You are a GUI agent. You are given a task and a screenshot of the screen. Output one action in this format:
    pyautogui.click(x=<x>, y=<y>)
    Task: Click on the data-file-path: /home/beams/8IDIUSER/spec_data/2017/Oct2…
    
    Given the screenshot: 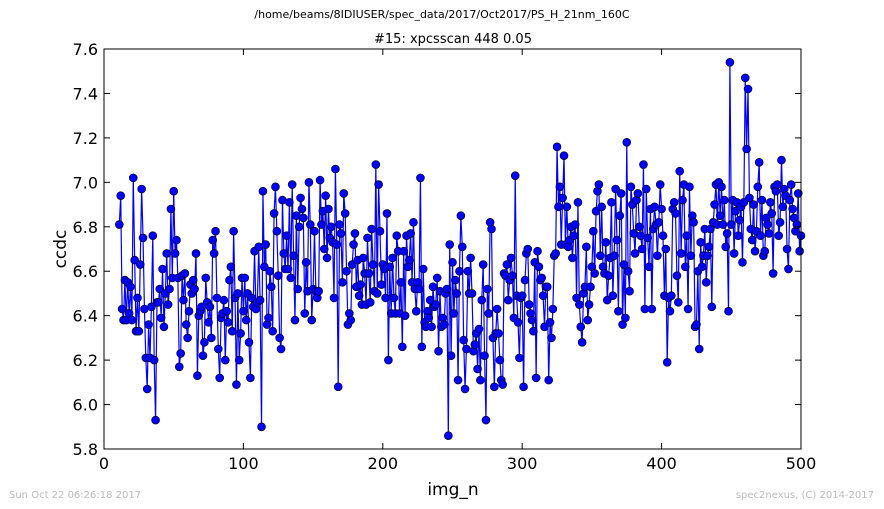 What is the action you would take?
    pyautogui.click(x=442, y=14)
    